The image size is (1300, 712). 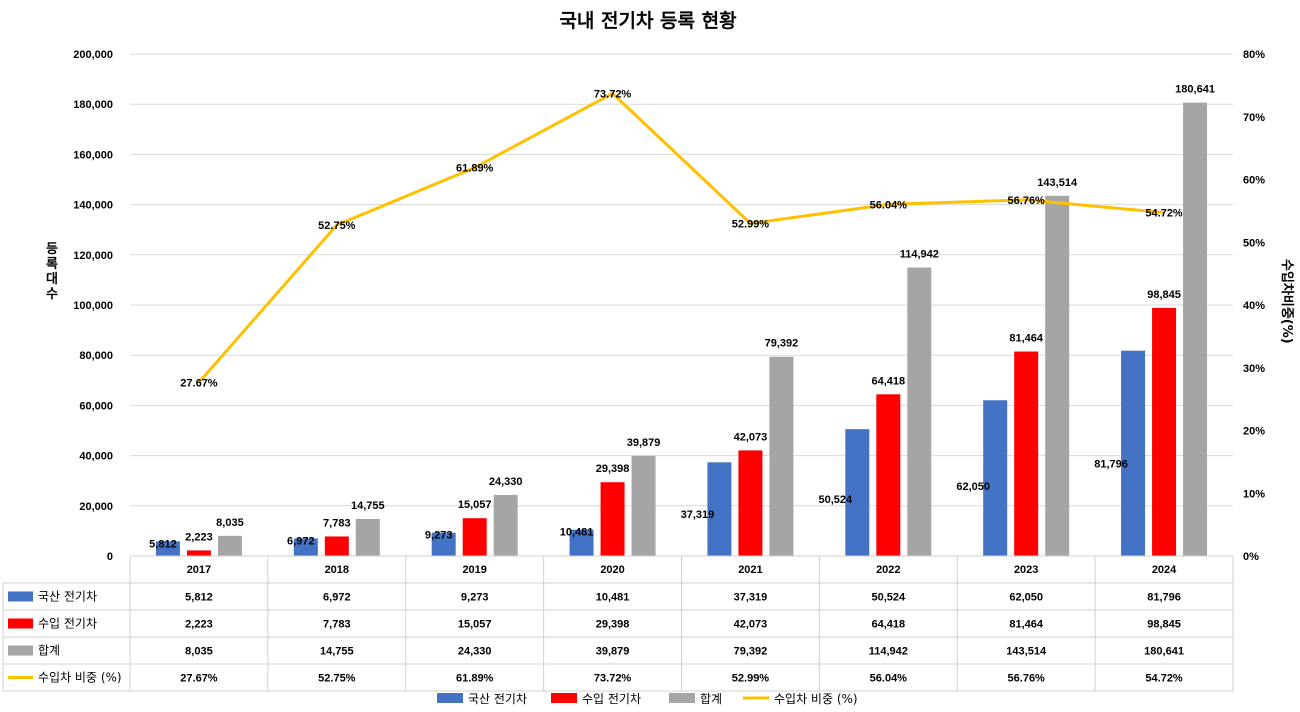 I want to click on bar-data-label: 81,796, so click(x=1111, y=465).